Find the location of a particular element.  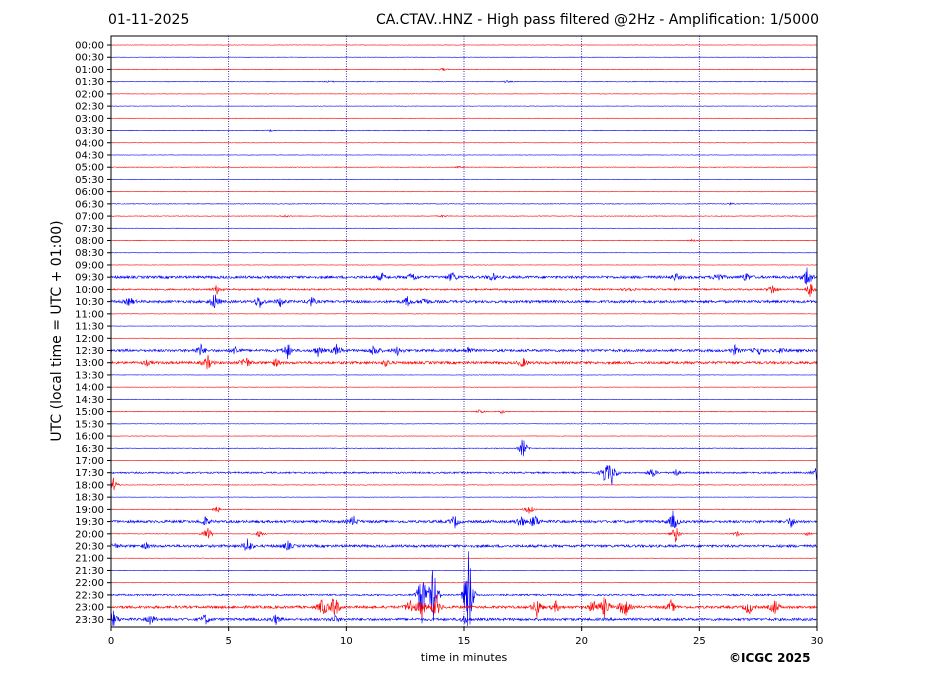

y-tick-label: 00:30 is located at coordinates (89, 58).